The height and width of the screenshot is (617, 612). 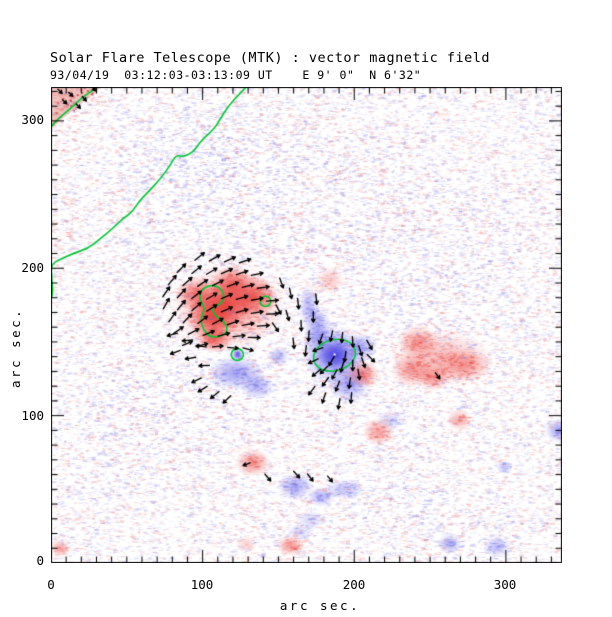 What do you see at coordinates (32, 267) in the screenshot?
I see `y-tick-label-2: 200` at bounding box center [32, 267].